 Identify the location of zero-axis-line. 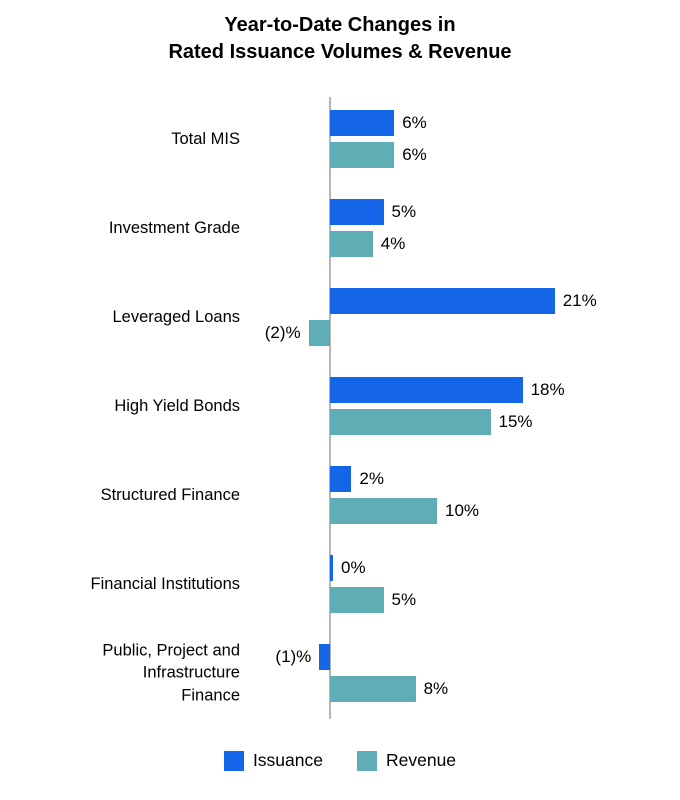
(330, 408).